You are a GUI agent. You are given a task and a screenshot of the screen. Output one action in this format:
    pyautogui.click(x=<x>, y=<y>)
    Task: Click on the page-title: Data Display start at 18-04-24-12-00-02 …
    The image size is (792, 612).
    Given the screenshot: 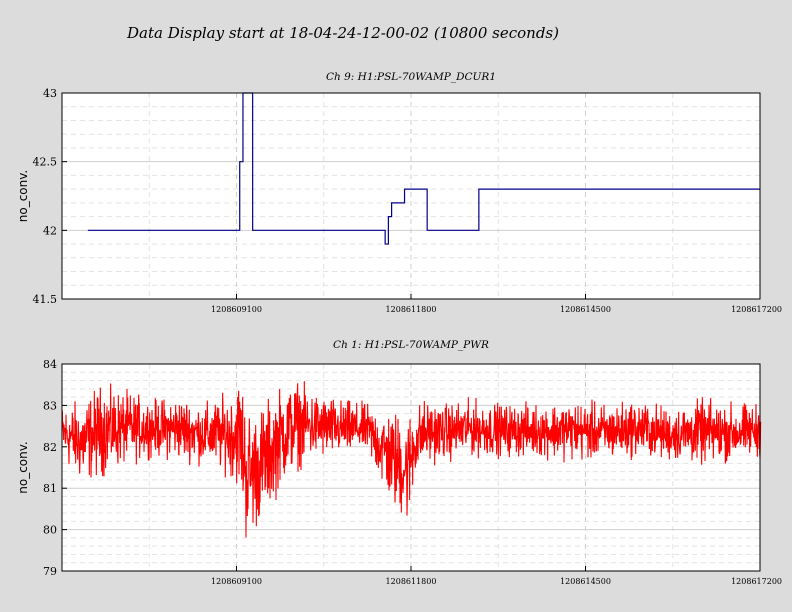 What is the action you would take?
    pyautogui.click(x=343, y=33)
    